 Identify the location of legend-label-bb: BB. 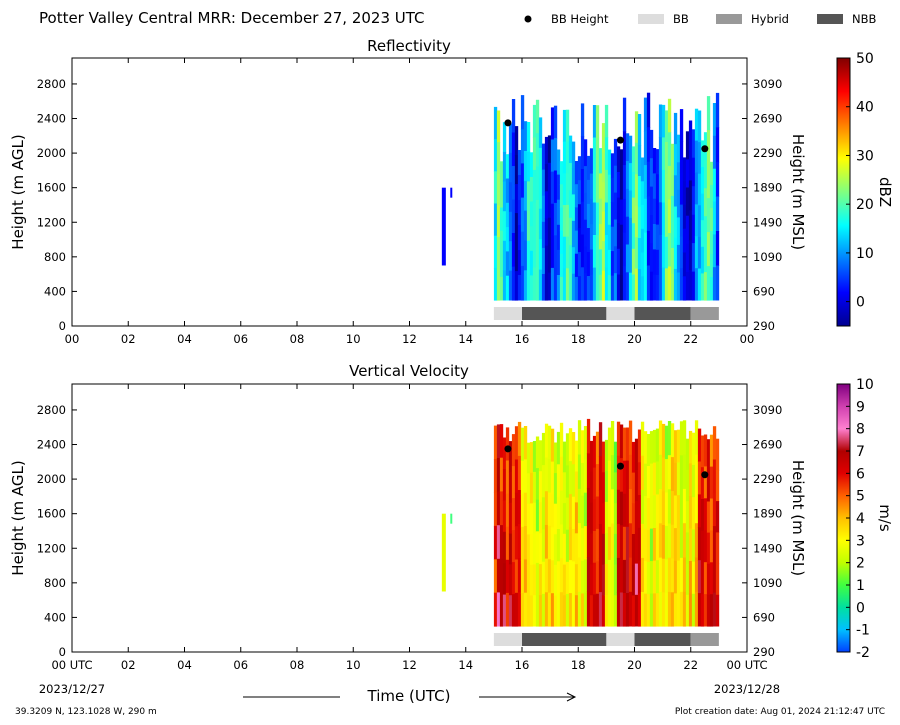
(681, 19).